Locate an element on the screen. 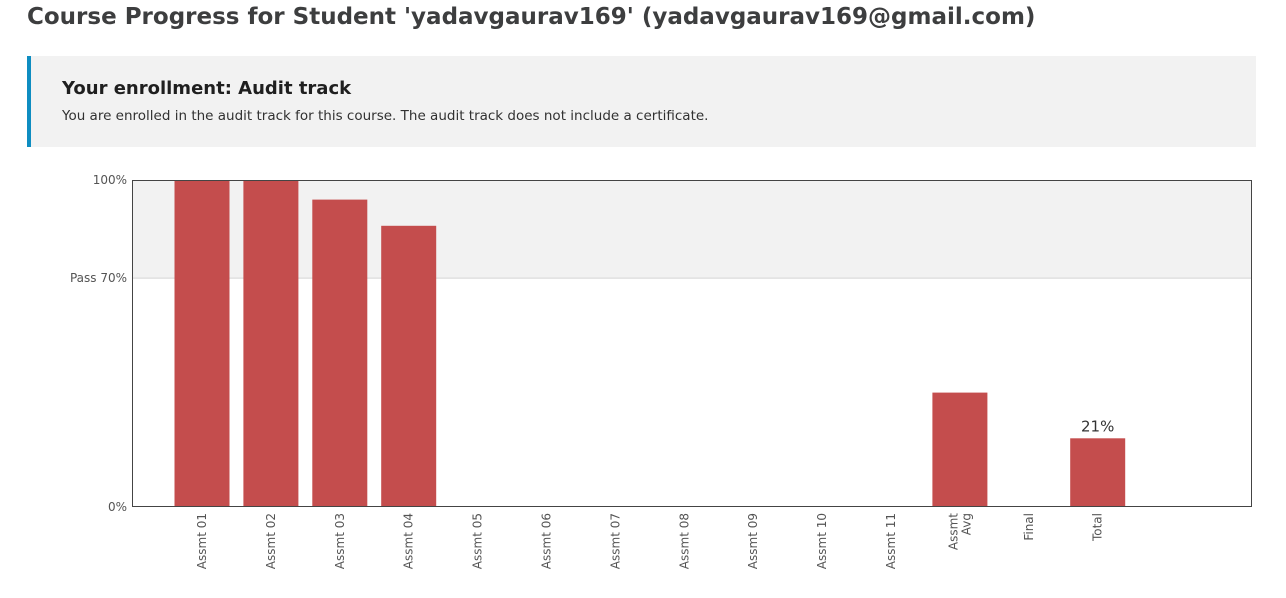  x-tick-line: Assmt 09 is located at coordinates (753, 541).